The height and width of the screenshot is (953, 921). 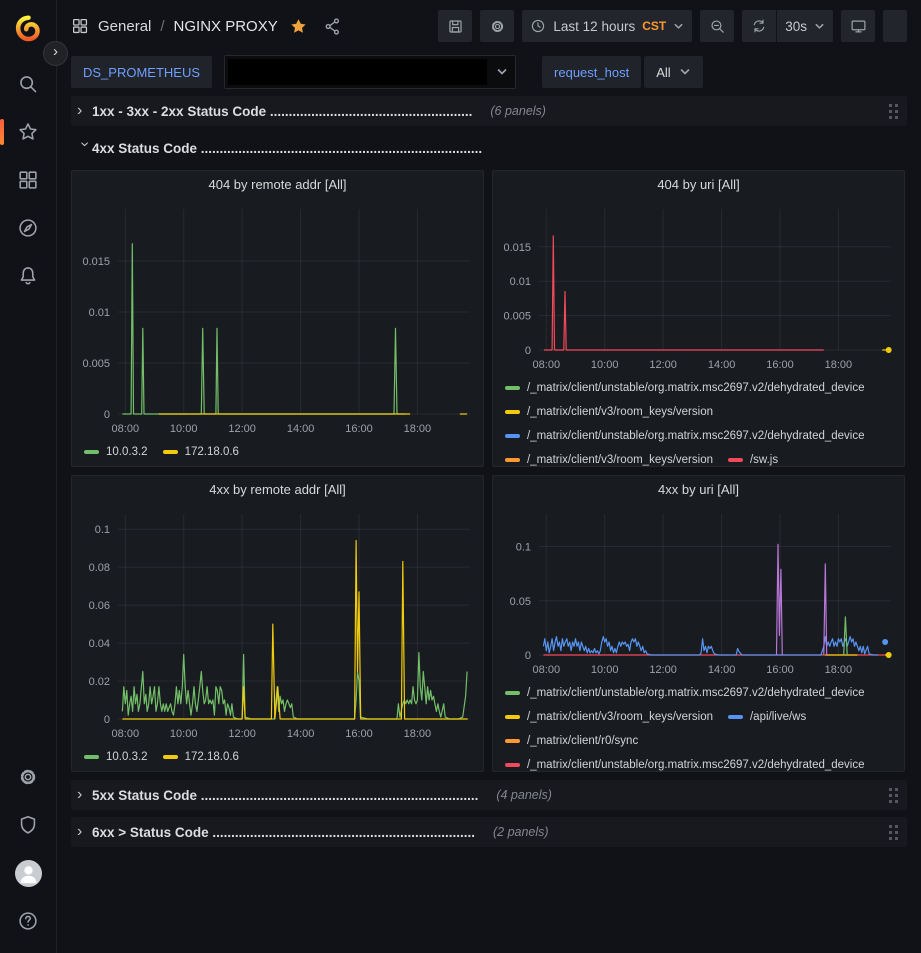 I want to click on legend-label: /_matrix/client/r0/sync, so click(x=583, y=741).